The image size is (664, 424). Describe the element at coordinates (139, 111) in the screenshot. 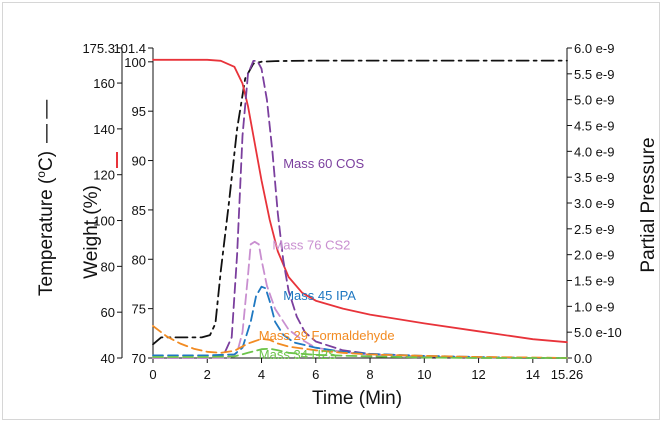

I see `weight-tick-label: 95` at that location.